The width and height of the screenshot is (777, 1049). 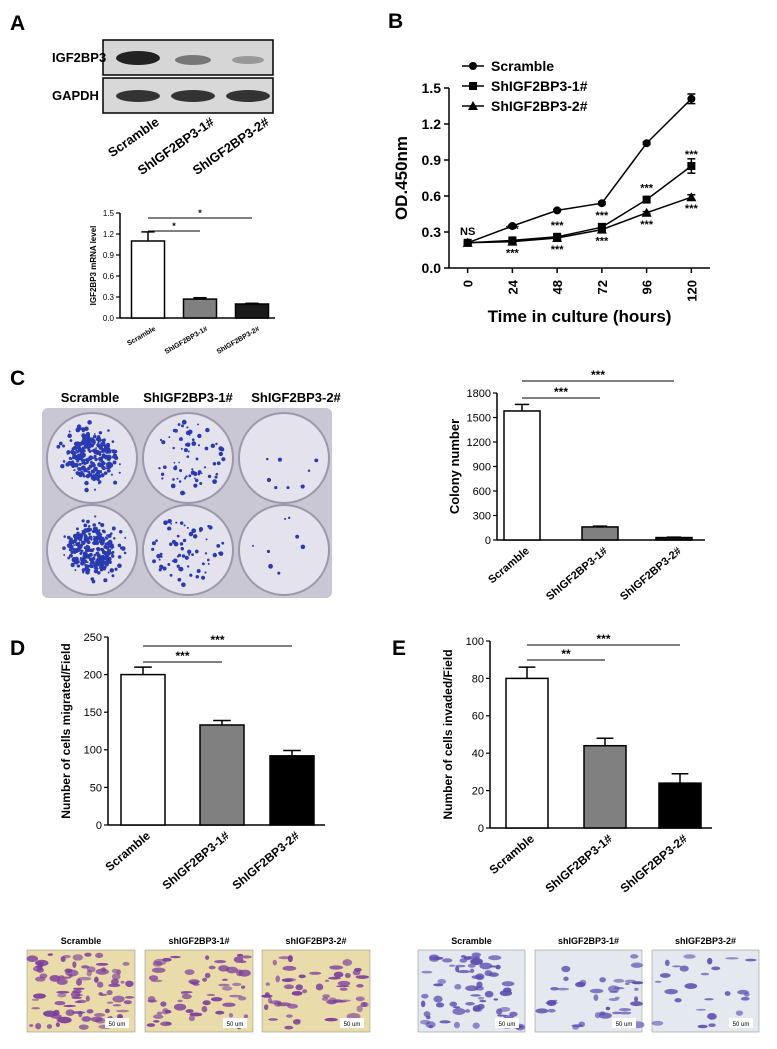 What do you see at coordinates (577, 574) in the screenshot?
I see `x-tick-label: ShIGF2BP3-1#` at bounding box center [577, 574].